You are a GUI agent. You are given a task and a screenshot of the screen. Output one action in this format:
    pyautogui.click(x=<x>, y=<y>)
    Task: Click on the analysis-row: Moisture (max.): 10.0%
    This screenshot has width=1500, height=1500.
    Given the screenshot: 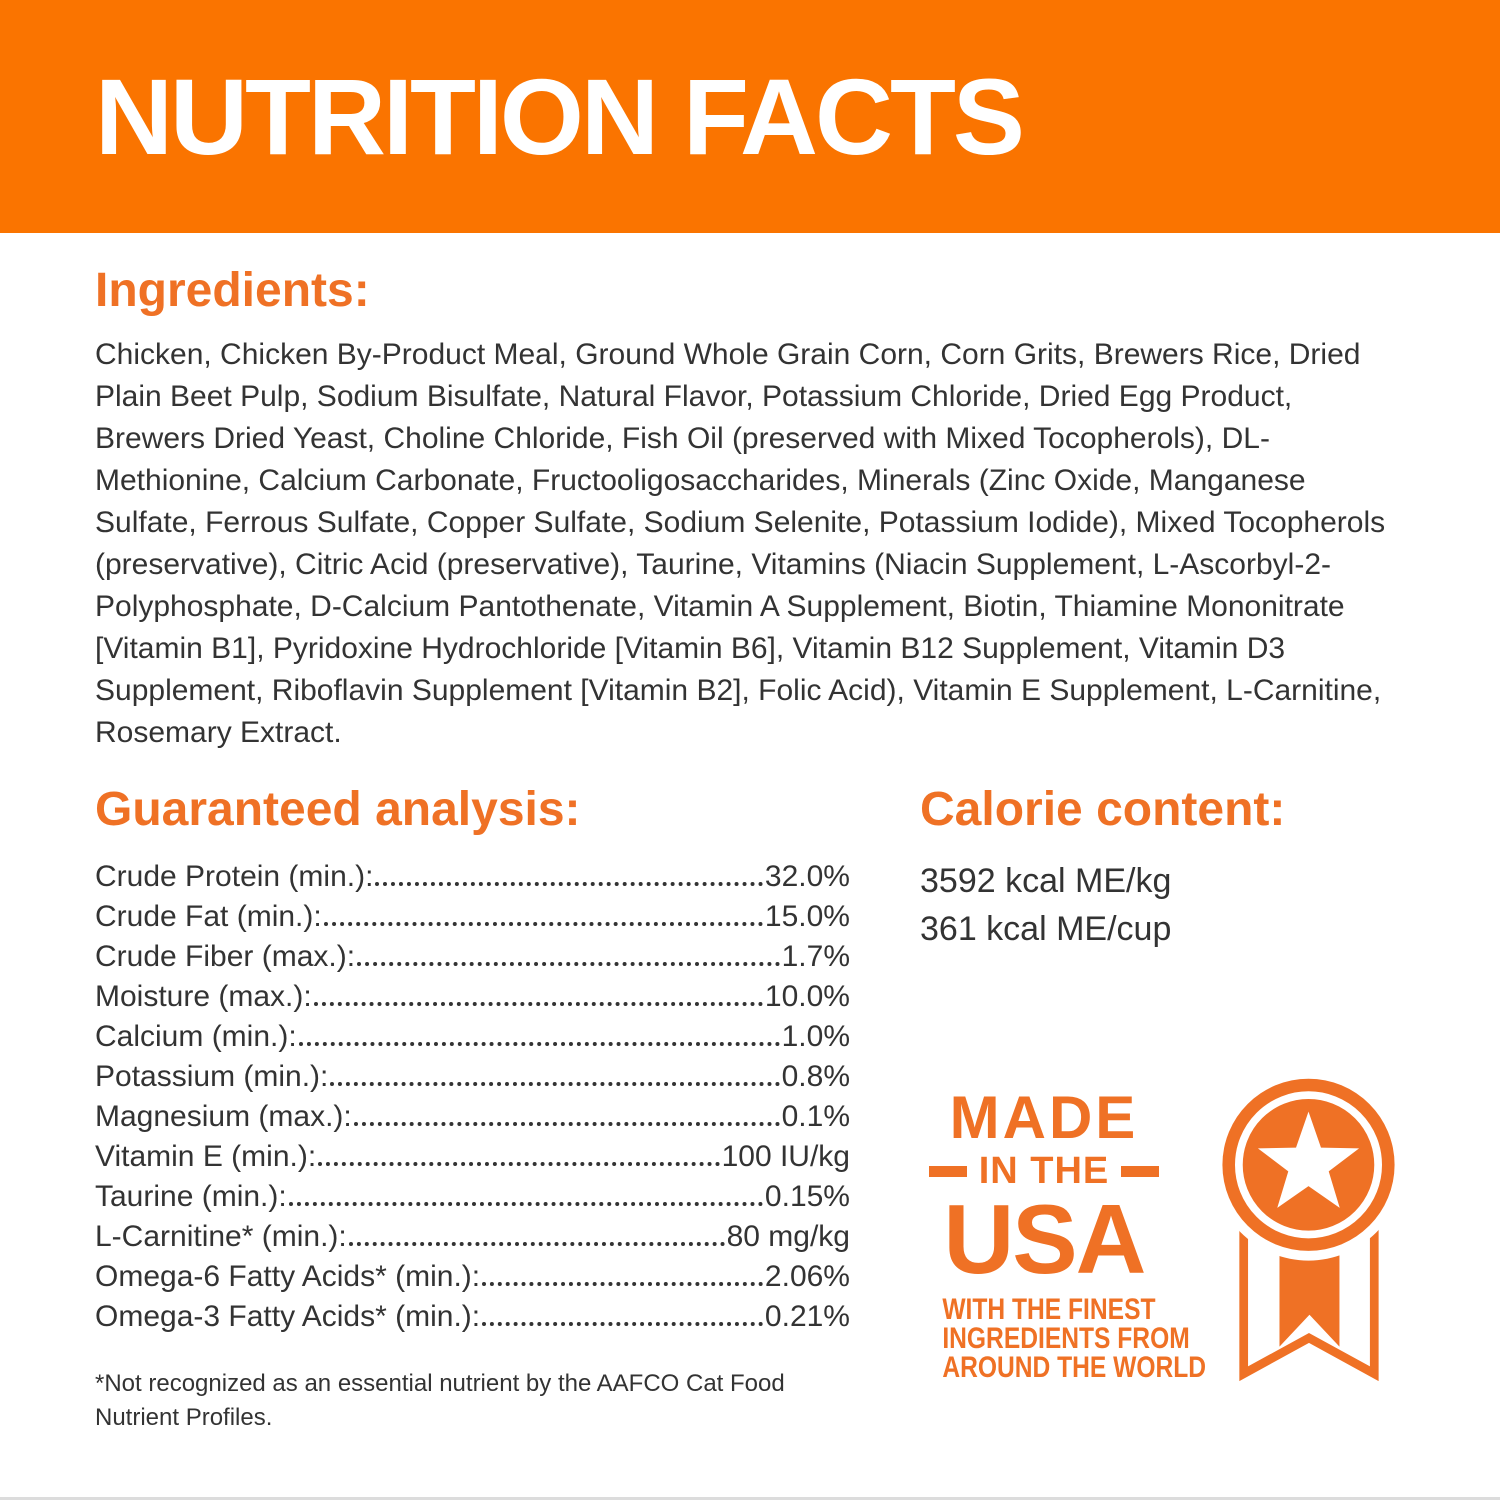 What is the action you would take?
    pyautogui.click(x=472, y=995)
    